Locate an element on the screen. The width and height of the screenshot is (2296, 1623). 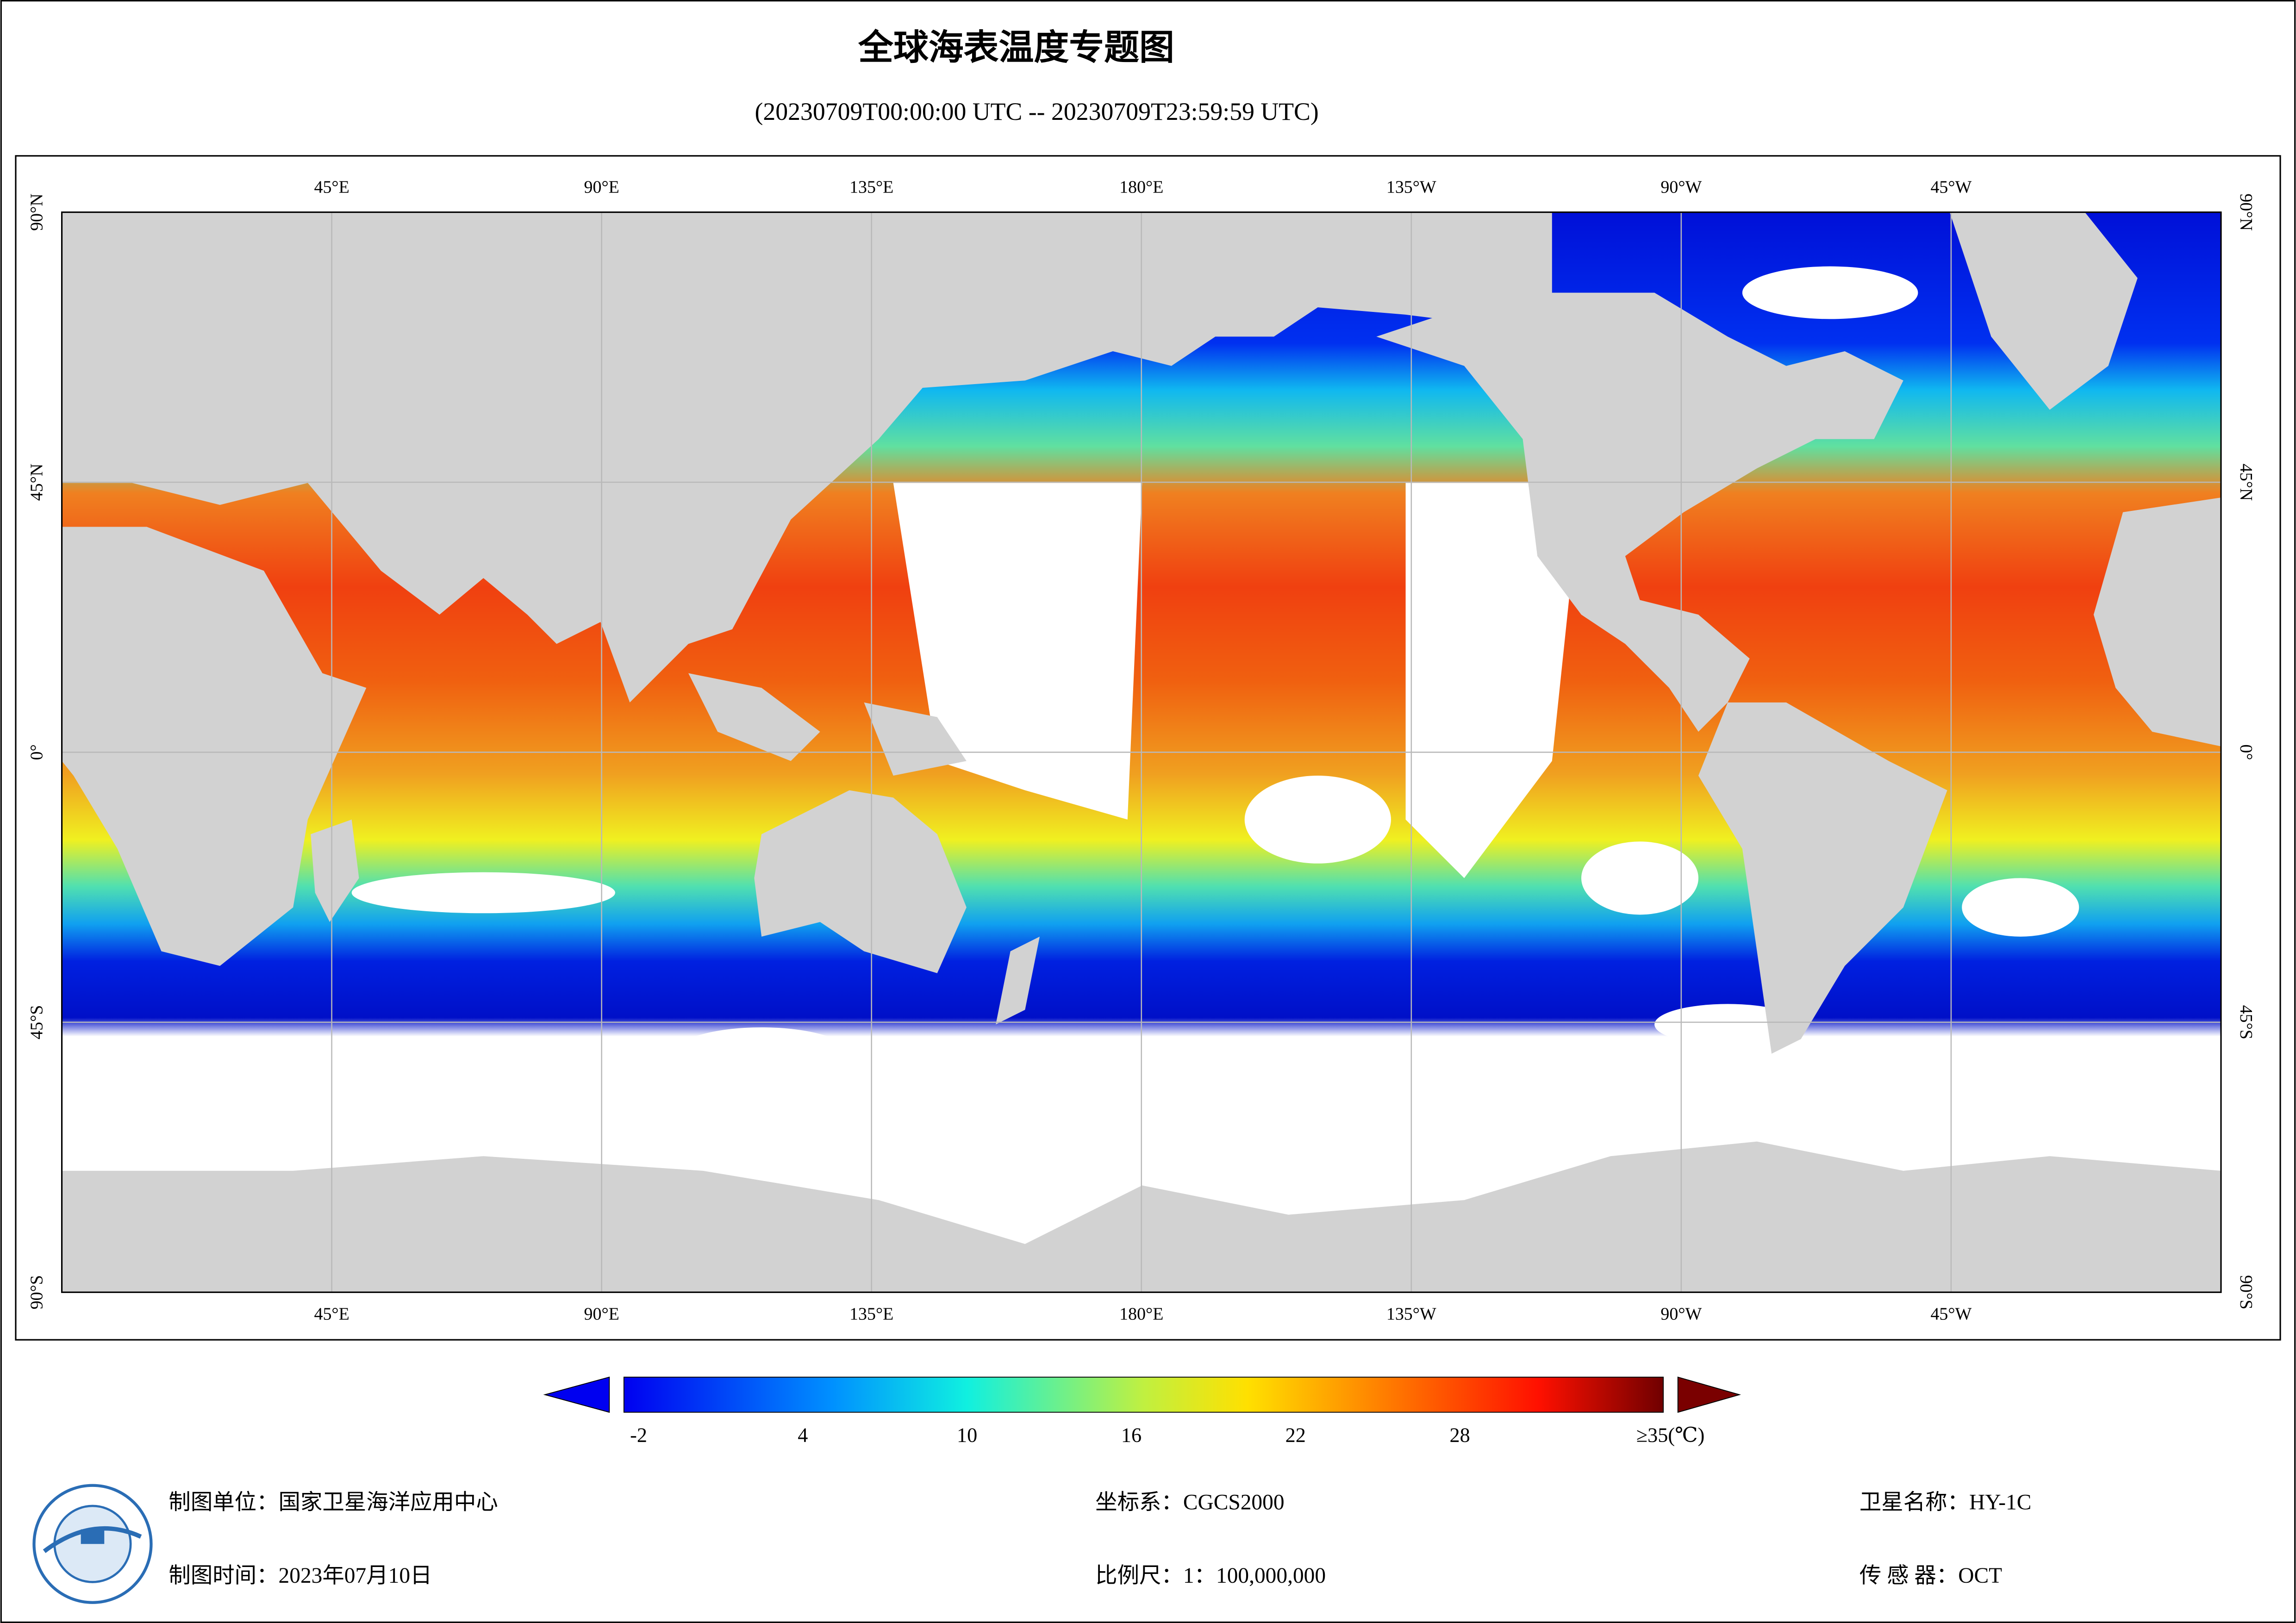
colorbar-tick-label: -2 is located at coordinates (638, 1435).